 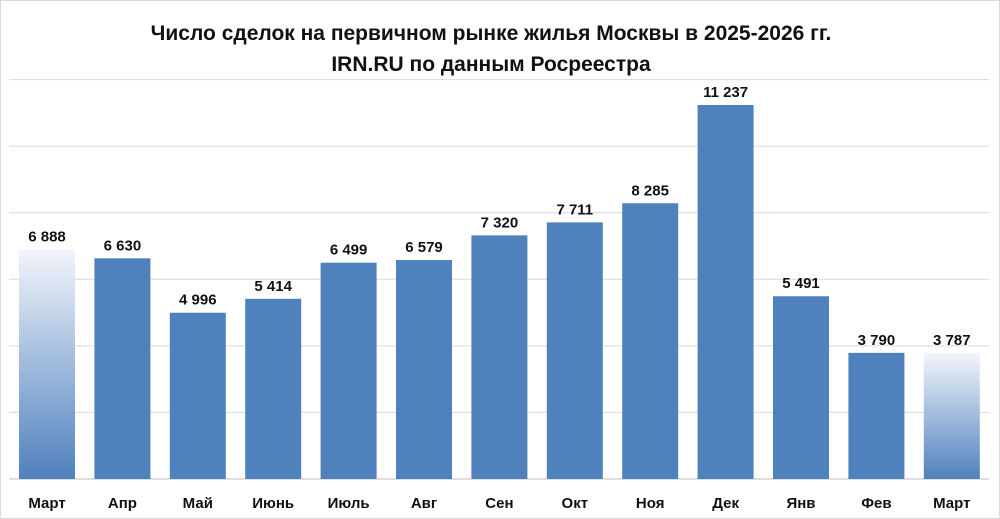 What do you see at coordinates (650, 503) in the screenshot?
I see `x-tick-label-9: Ноя` at bounding box center [650, 503].